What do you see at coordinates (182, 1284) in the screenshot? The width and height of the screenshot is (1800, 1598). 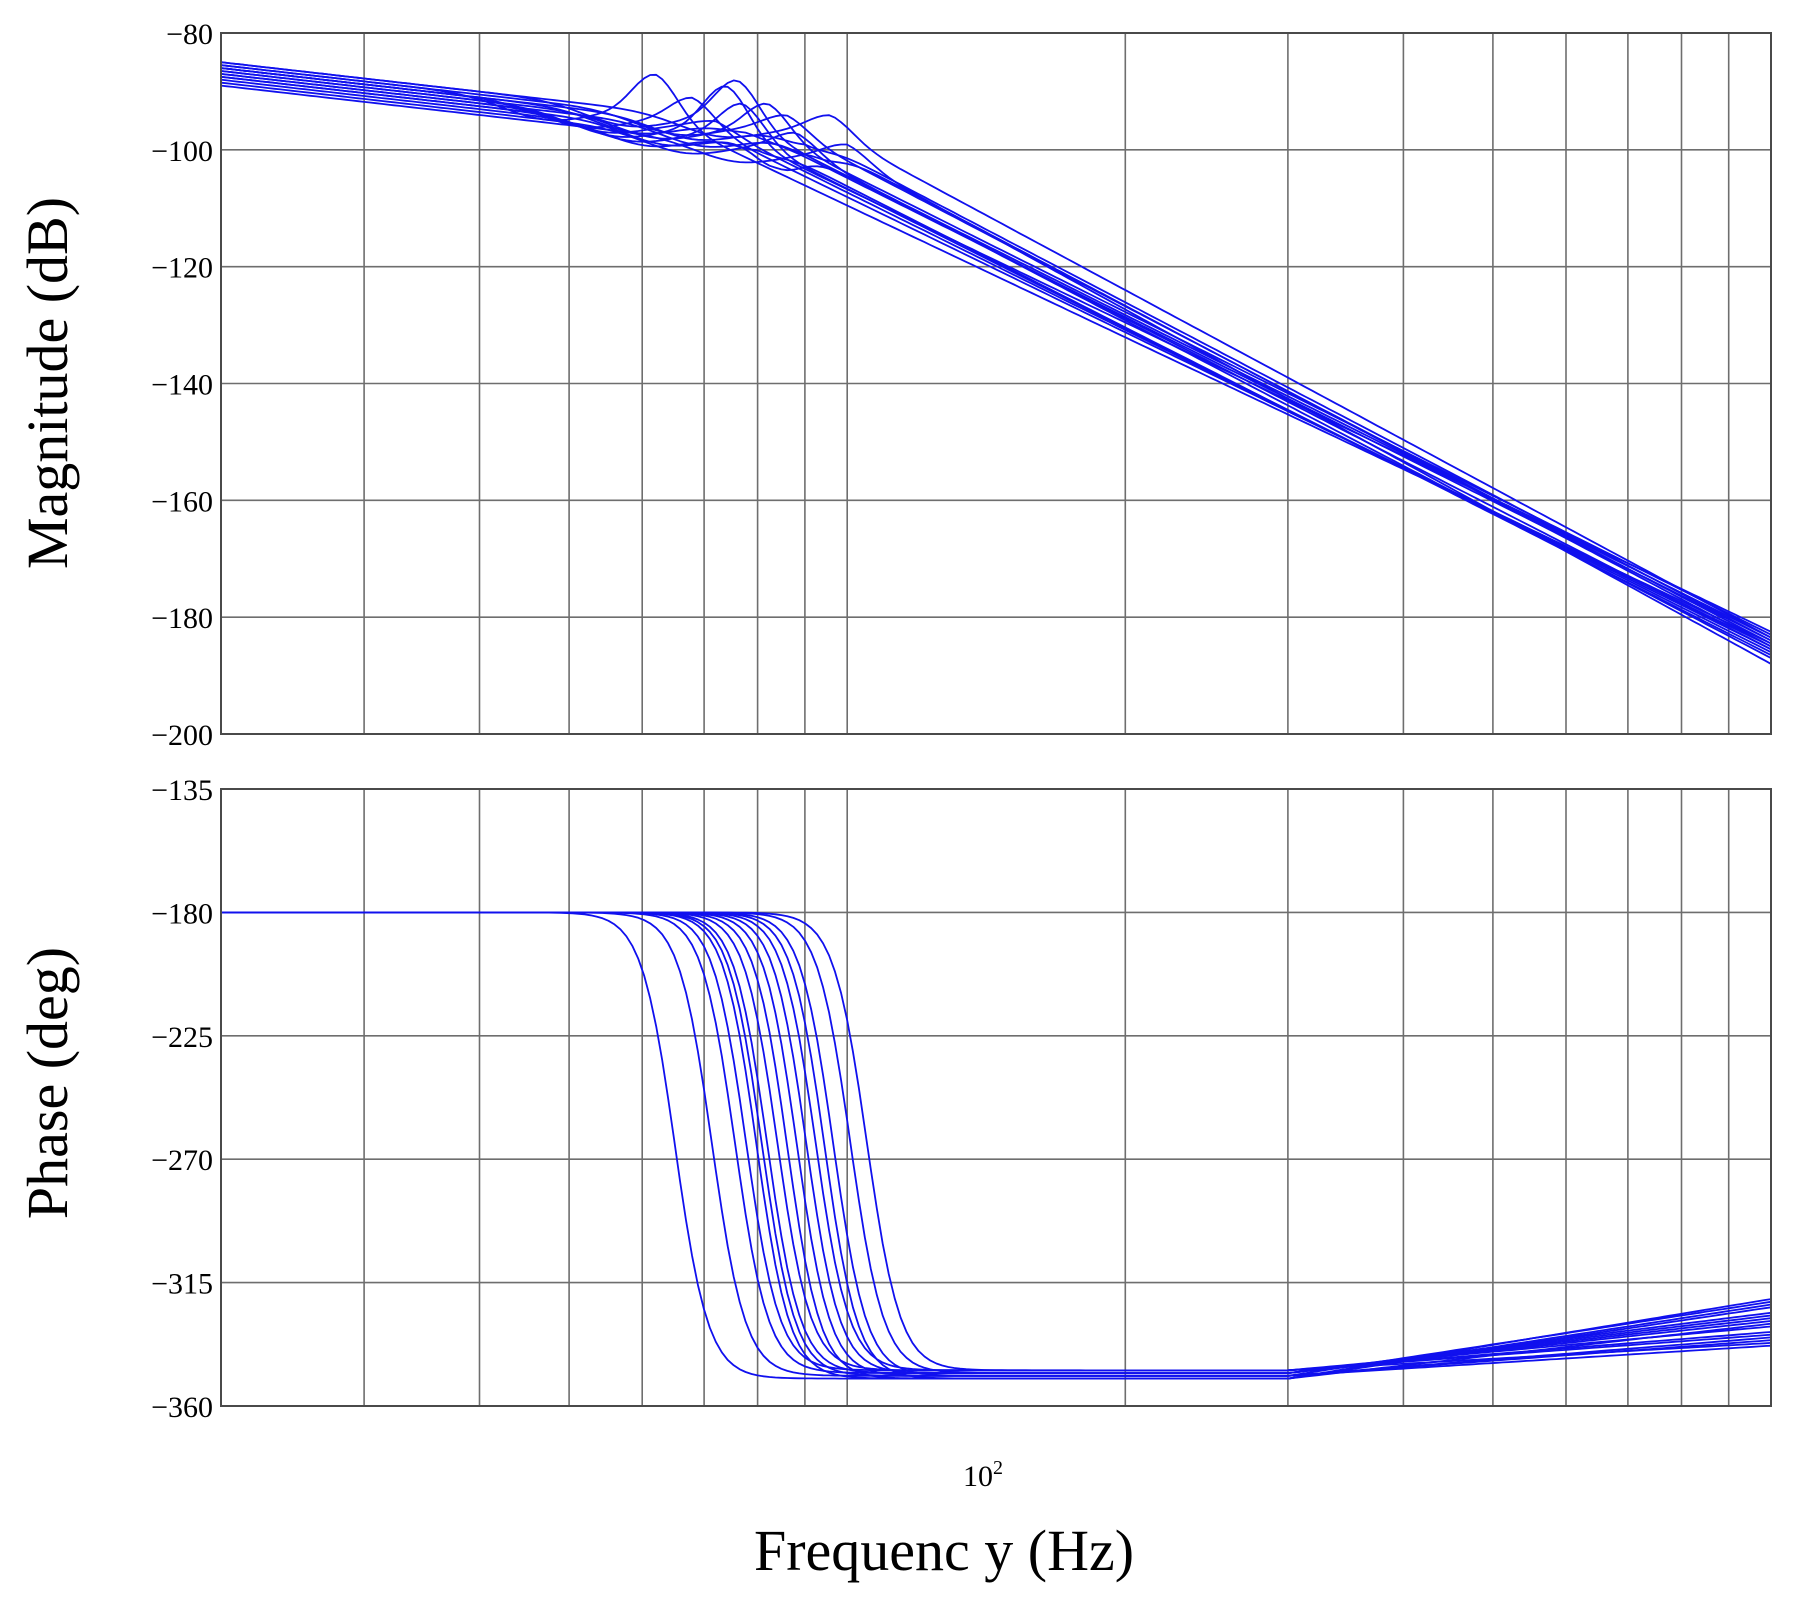 I see `phase-y-tick-label: −315` at bounding box center [182, 1284].